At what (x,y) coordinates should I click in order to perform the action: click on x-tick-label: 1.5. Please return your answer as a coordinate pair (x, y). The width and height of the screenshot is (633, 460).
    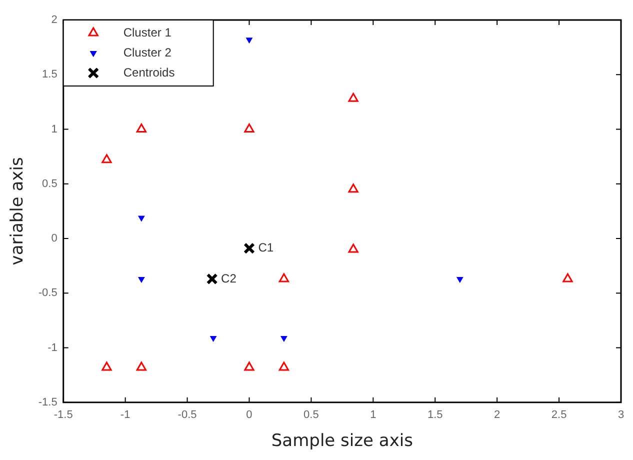
    Looking at the image, I should click on (435, 415).